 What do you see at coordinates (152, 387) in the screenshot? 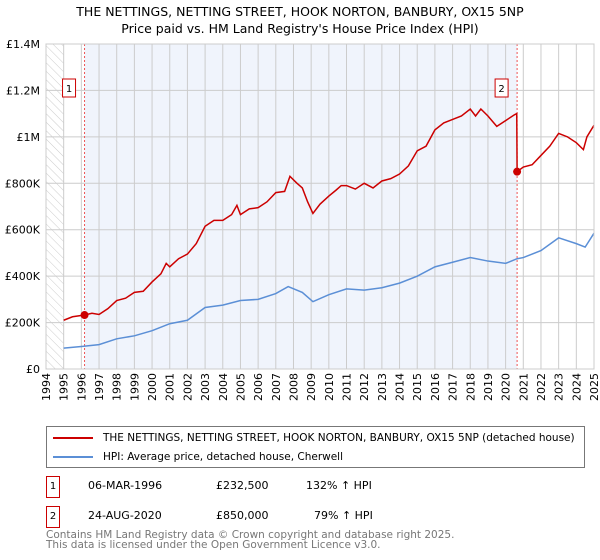
I see `x-tick-label: 2000` at bounding box center [152, 387].